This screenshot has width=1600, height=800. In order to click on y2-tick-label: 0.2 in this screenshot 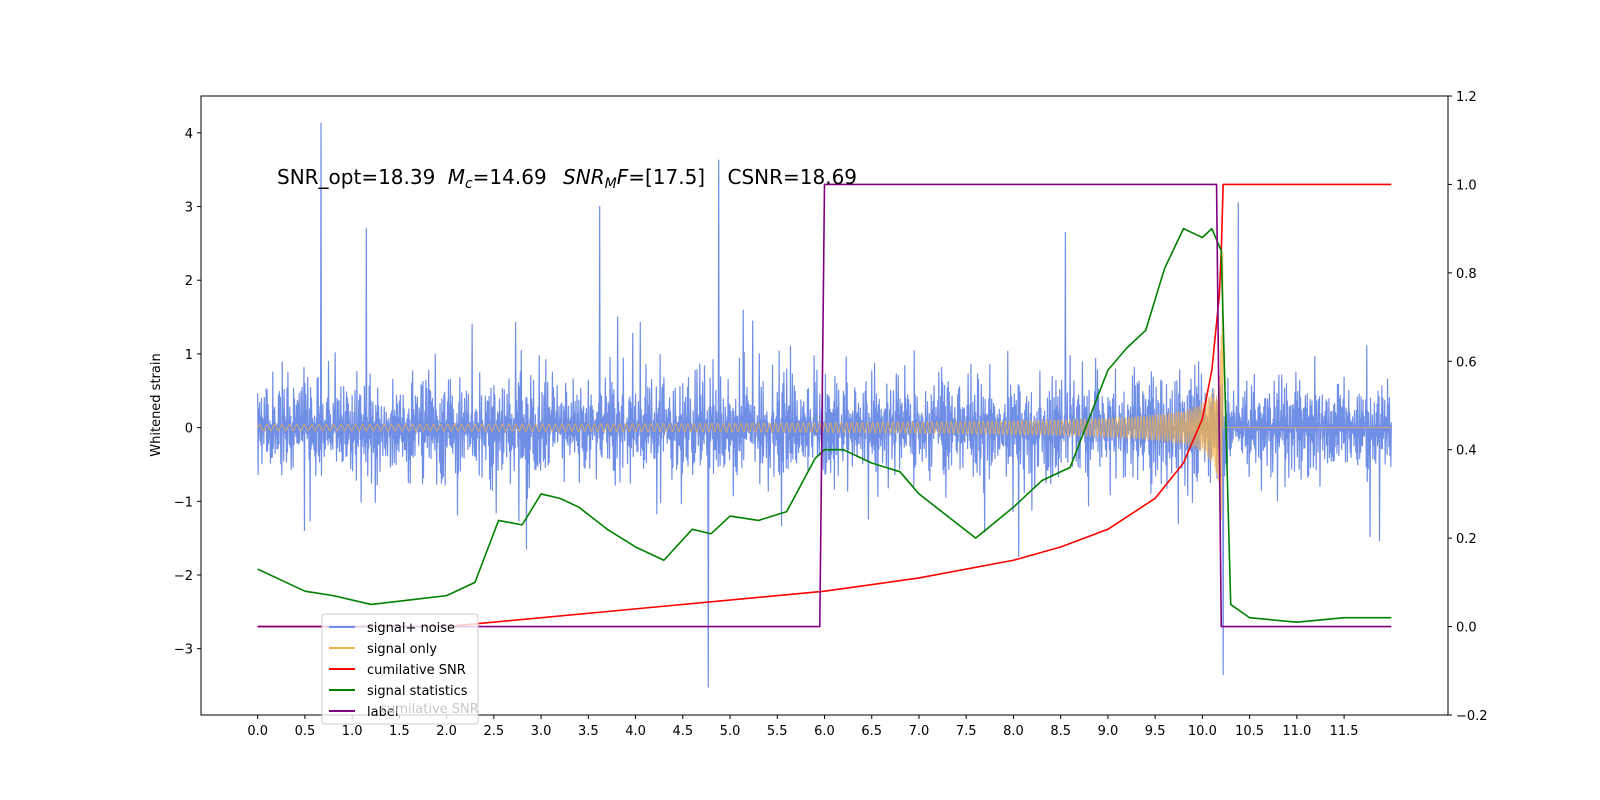, I will do `click(1466, 539)`.